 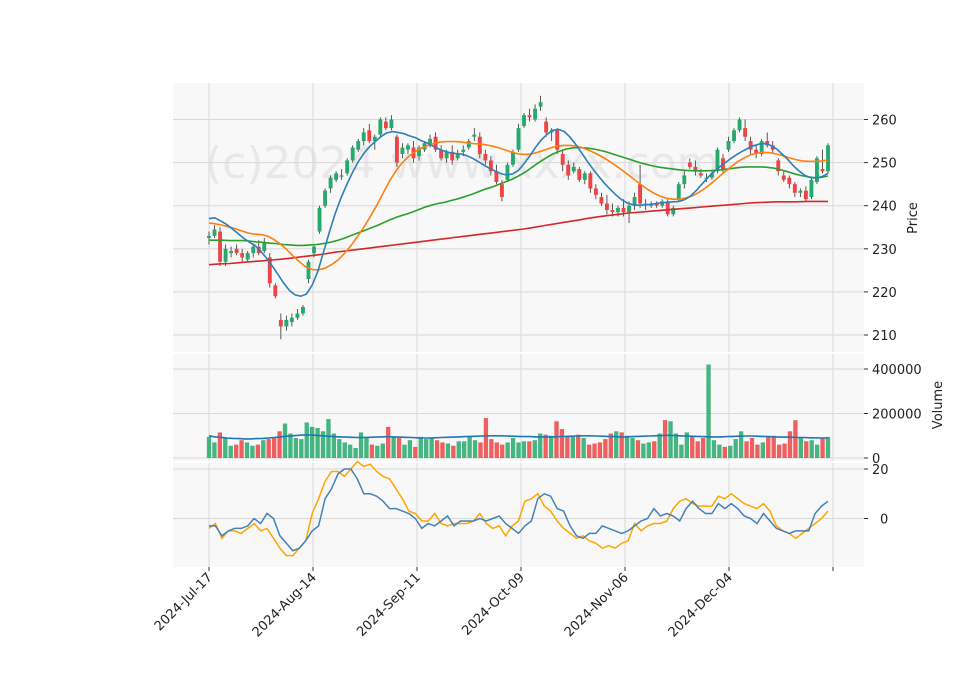 I want to click on watermark: (c)2024 www.xxxx.com, so click(x=462, y=163).